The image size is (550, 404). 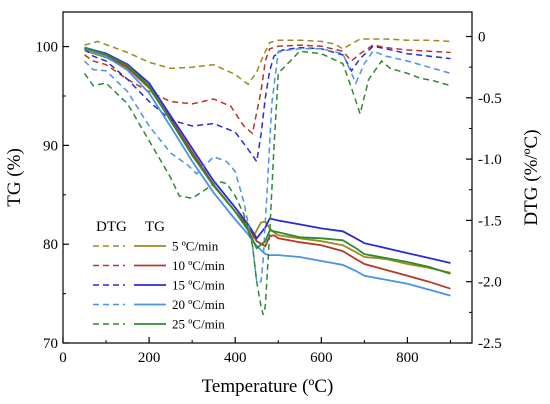 What do you see at coordinates (63, 358) in the screenshot?
I see `x-tick-label: 0` at bounding box center [63, 358].